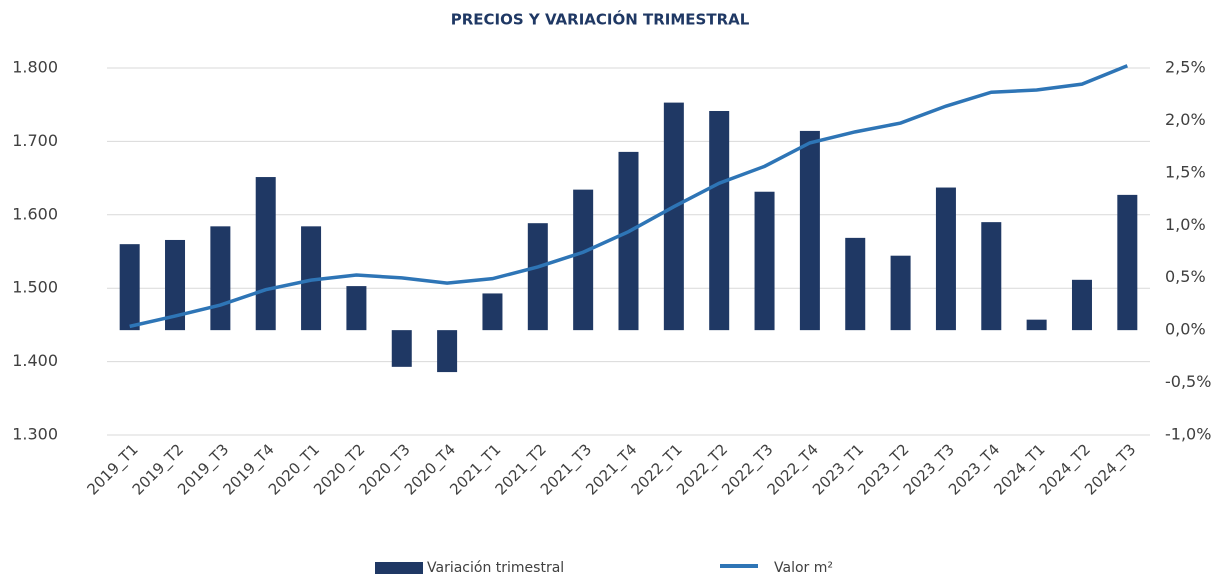 The image size is (1223, 582). I want to click on y-tick-label: 1.700, so click(35, 140).